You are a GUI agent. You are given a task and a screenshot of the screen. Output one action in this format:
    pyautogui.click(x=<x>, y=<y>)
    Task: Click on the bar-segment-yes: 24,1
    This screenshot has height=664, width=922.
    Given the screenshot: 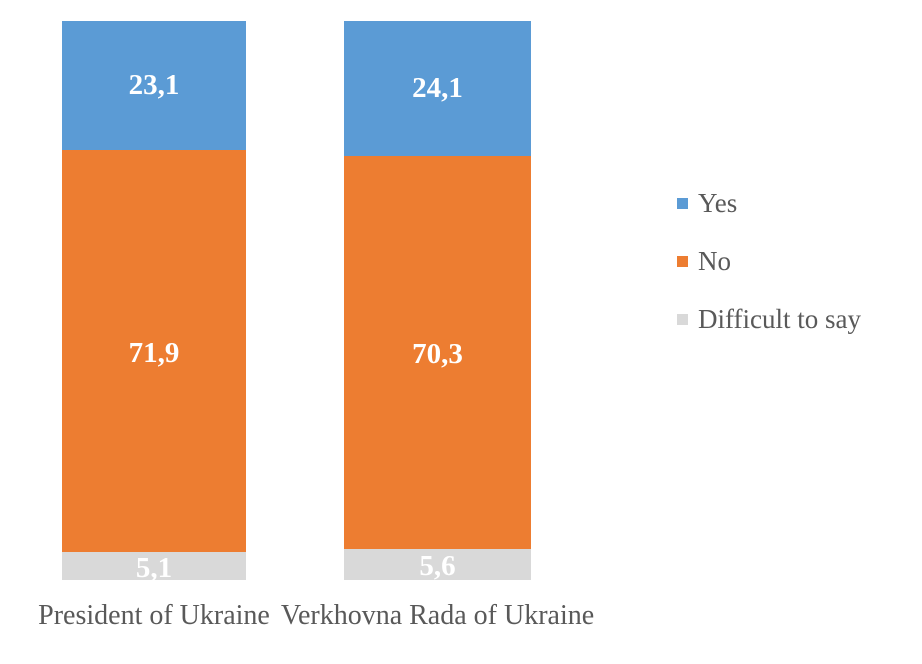 What is the action you would take?
    pyautogui.click(x=437, y=88)
    